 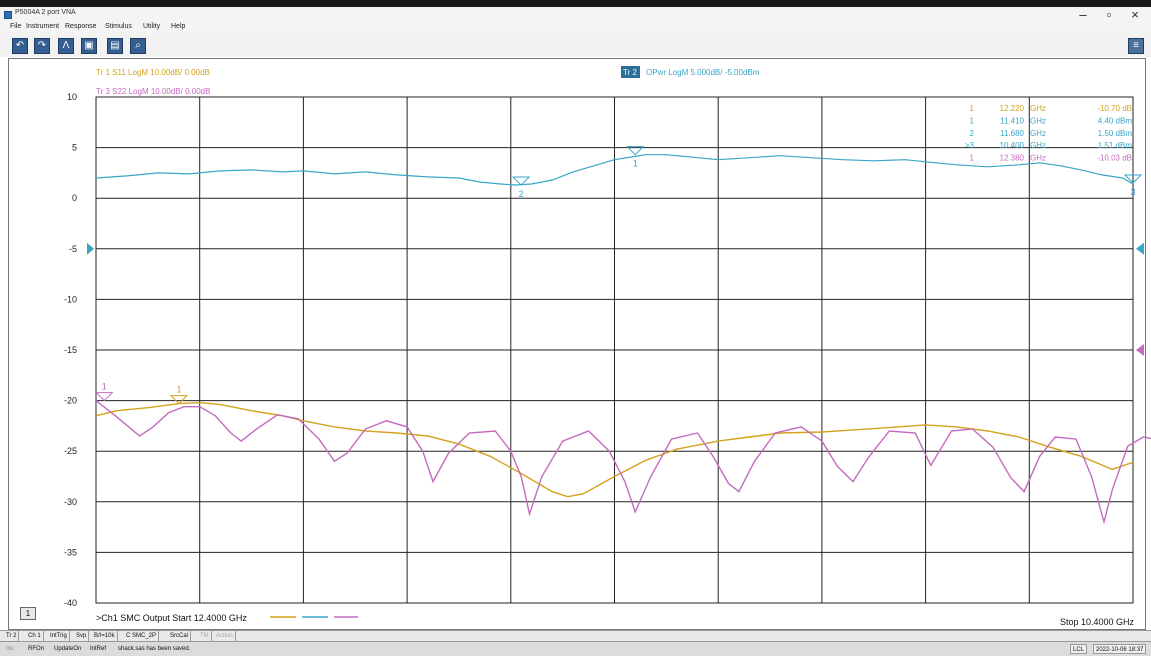 I want to click on marker-table-value: -10.03 dB, so click(x=1114, y=158).